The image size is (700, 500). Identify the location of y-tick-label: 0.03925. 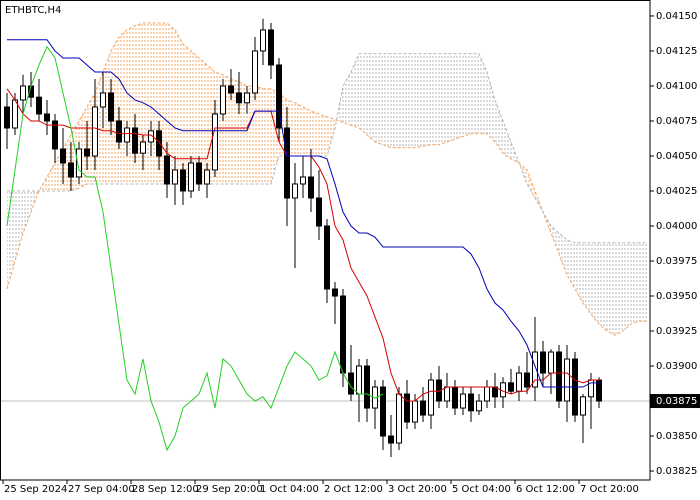
(676, 331).